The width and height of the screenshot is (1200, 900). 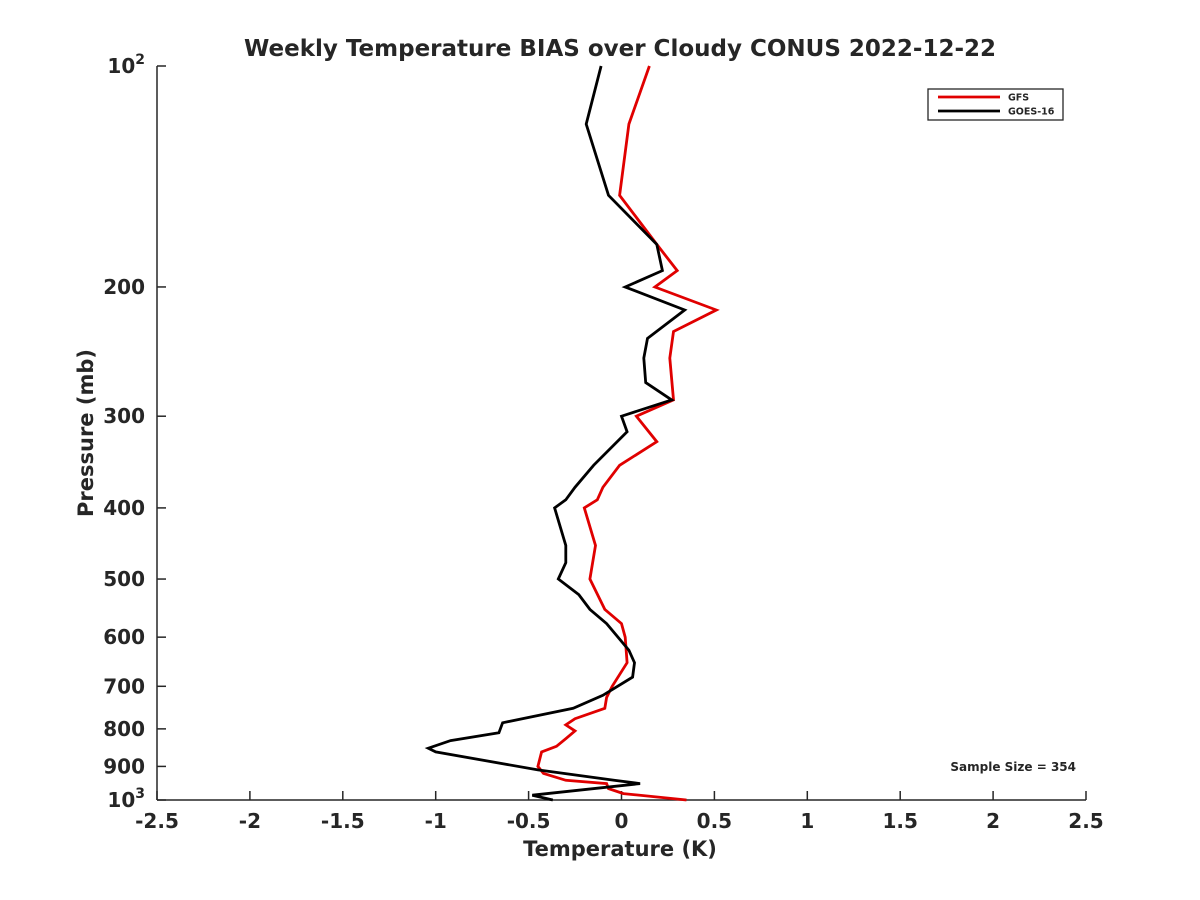 I want to click on x-tick-label-2: -1.5, so click(x=343, y=821).